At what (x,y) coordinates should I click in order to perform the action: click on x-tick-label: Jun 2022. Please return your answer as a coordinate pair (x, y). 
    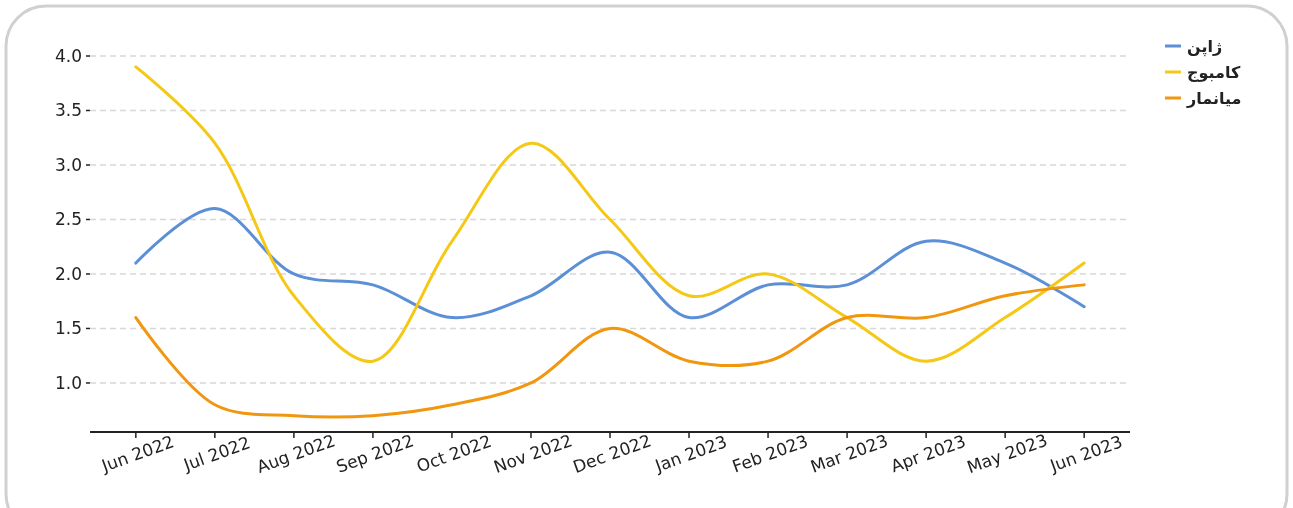
    Looking at the image, I should click on (137, 454).